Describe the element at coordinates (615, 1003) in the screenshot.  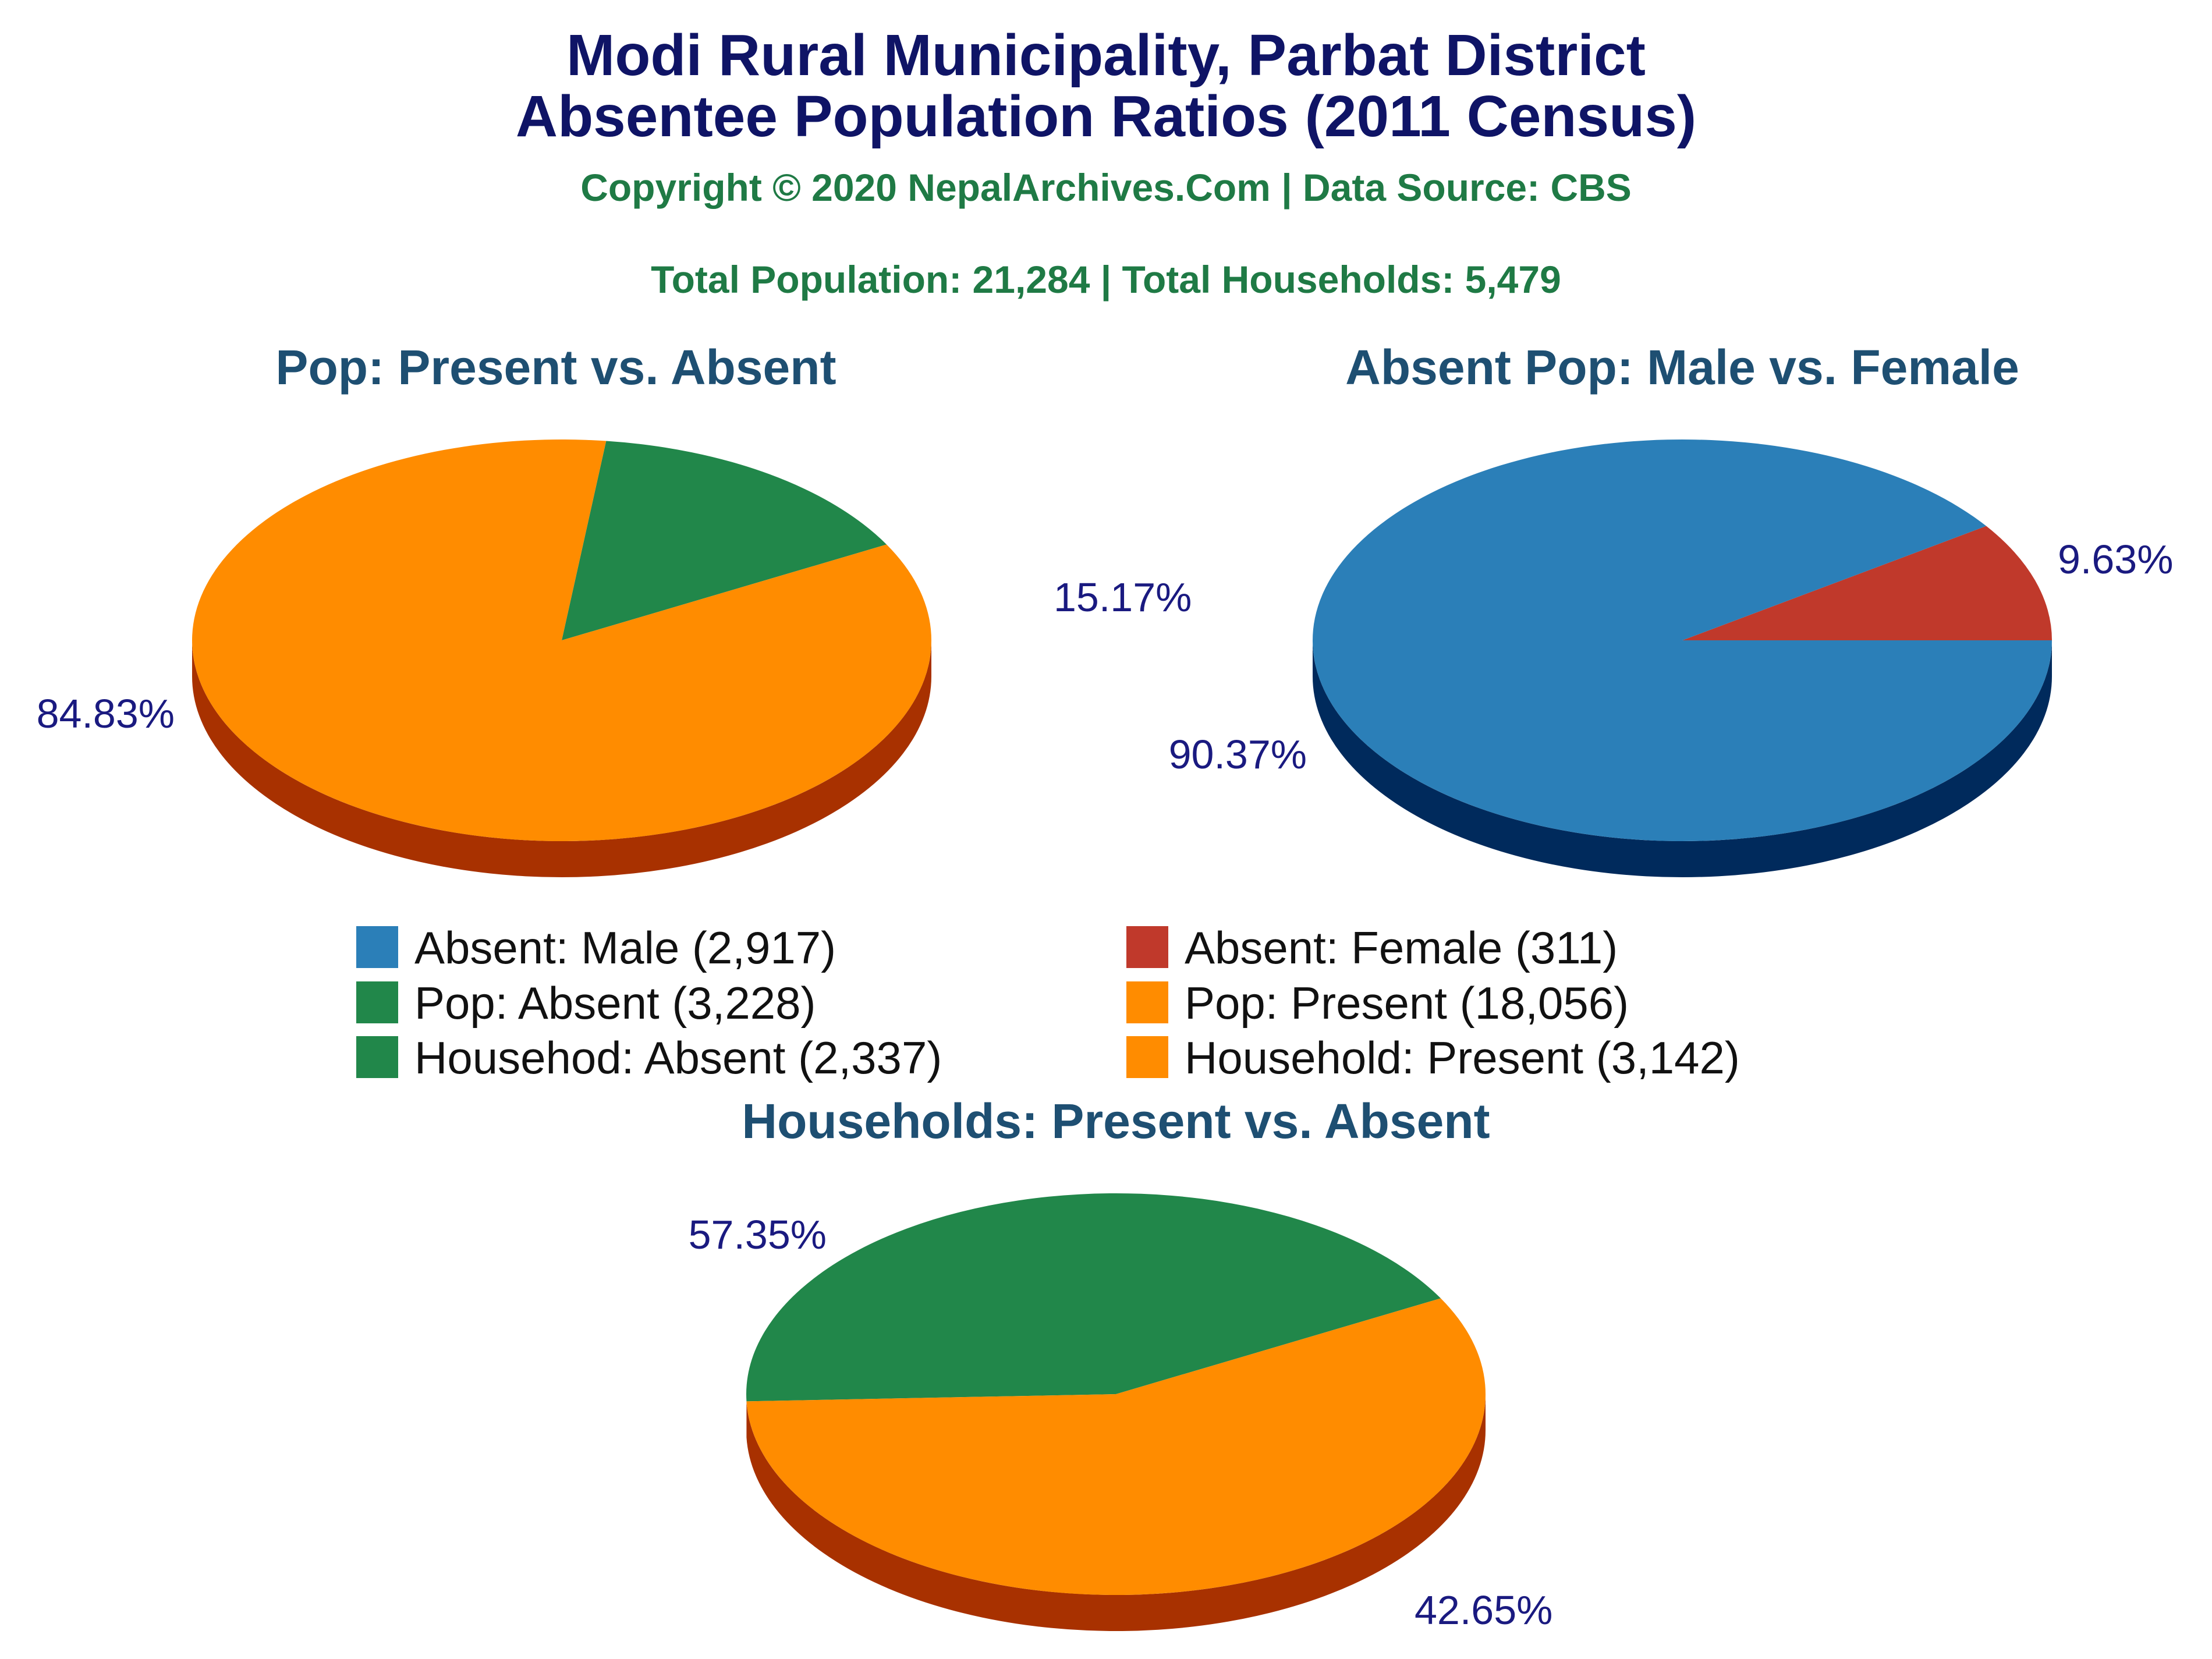
I see `legend-label-pop-absent-3-228: Pop: Absent (3,228)` at that location.